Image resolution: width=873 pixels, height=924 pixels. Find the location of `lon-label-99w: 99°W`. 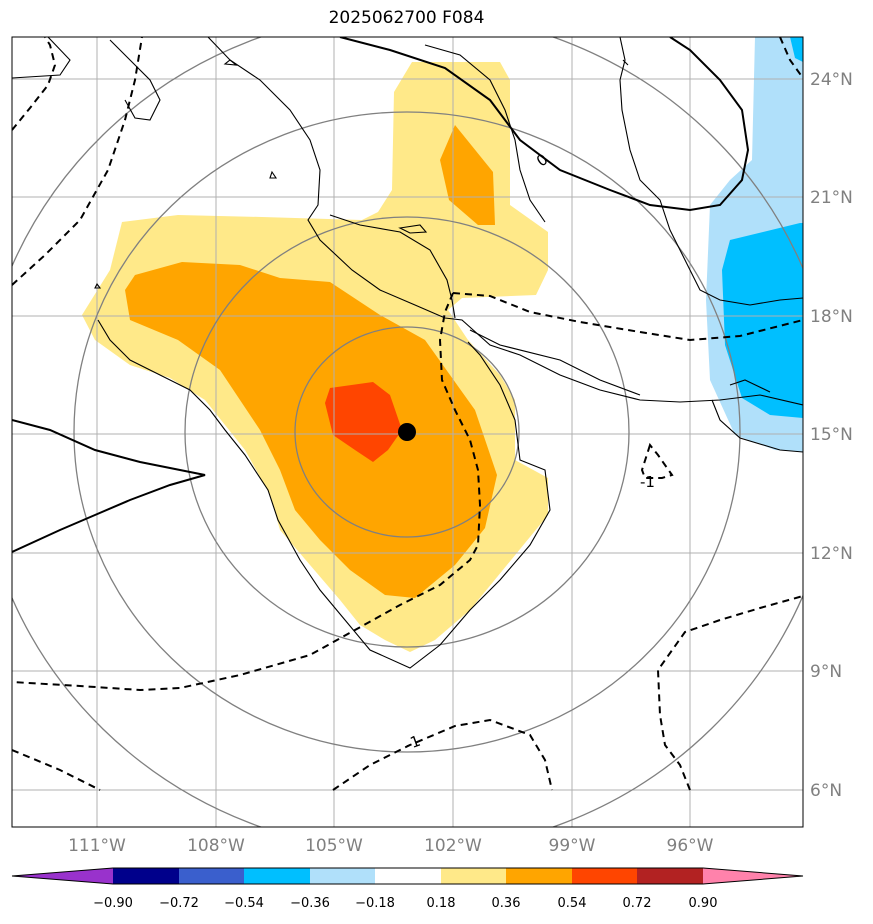

lon-label-99w: 99°W is located at coordinates (572, 846).